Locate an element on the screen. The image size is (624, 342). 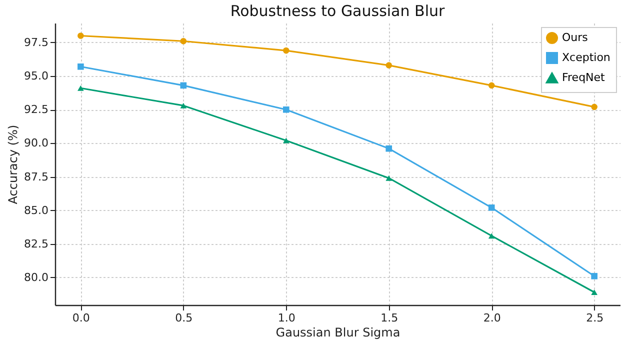
chart-title: Robustness to Gaussian Blur is located at coordinates (338, 11).